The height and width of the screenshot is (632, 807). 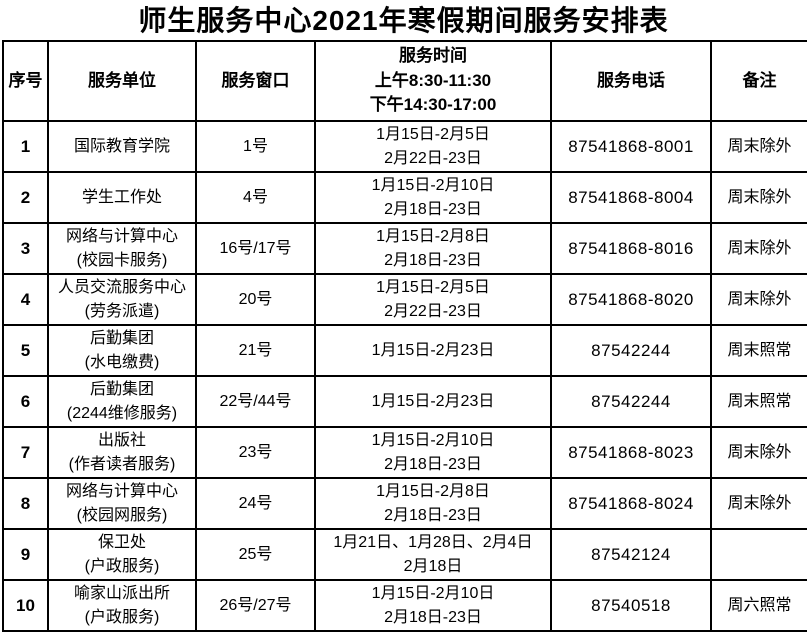 What do you see at coordinates (25, 197) in the screenshot?
I see `index-cell: 2` at bounding box center [25, 197].